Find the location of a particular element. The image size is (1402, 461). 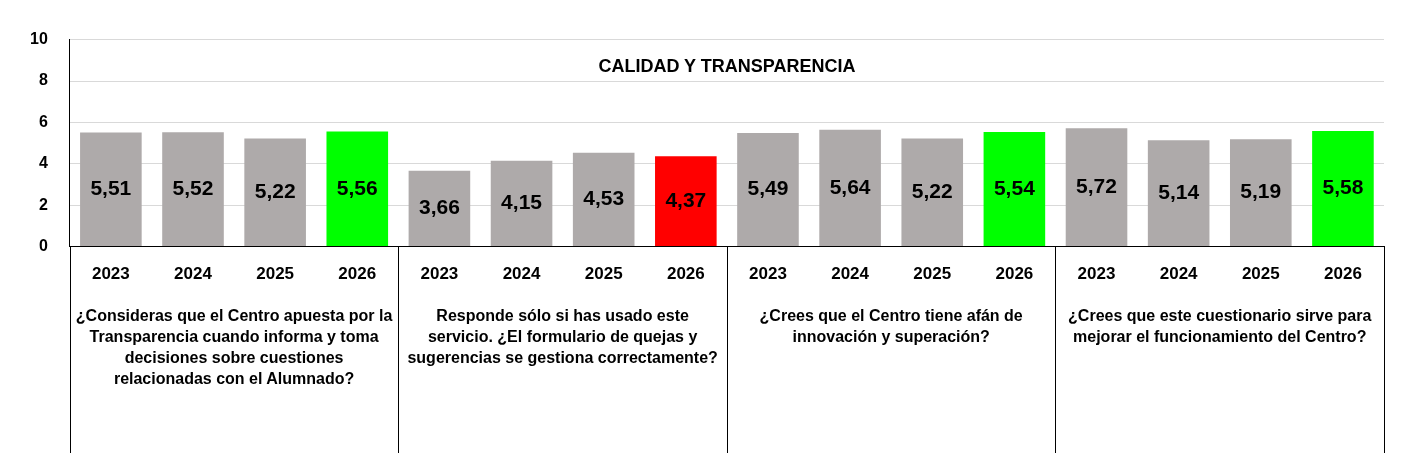

data-label: 5,54 is located at coordinates (1014, 187).